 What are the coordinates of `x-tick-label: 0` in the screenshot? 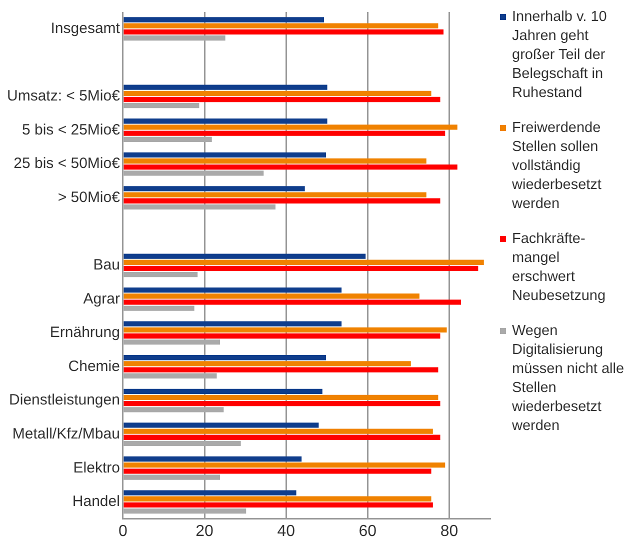 It's located at (123, 531).